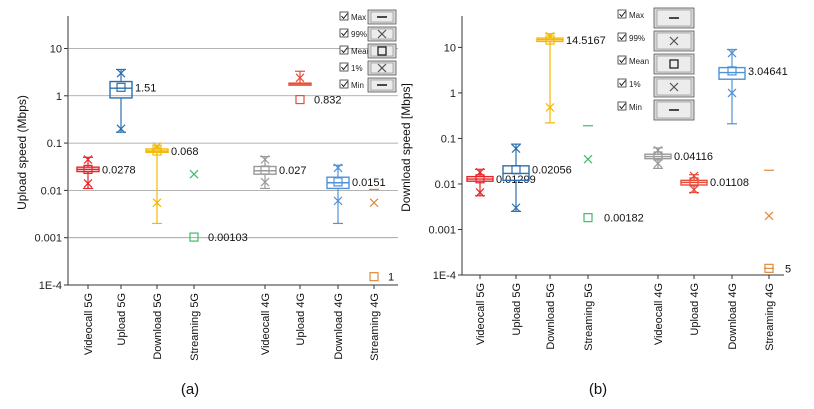 This screenshot has height=409, width=814. I want to click on box-6: 0.0151, so click(356, 194).